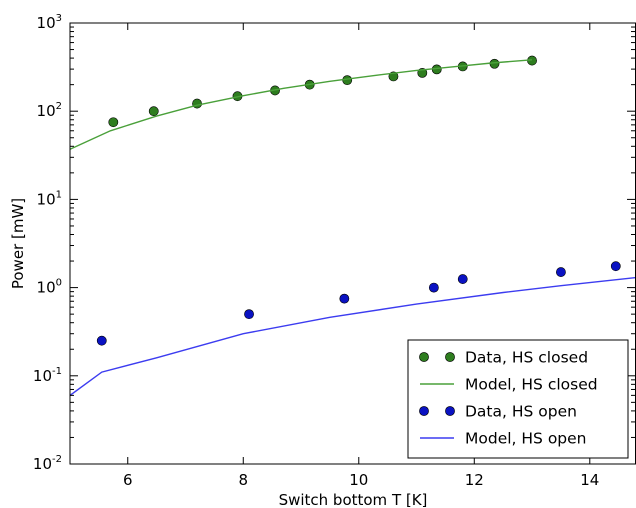 This screenshot has width=636, height=508. I want to click on x-axis-label: Switch bottom T [K], so click(353, 499).